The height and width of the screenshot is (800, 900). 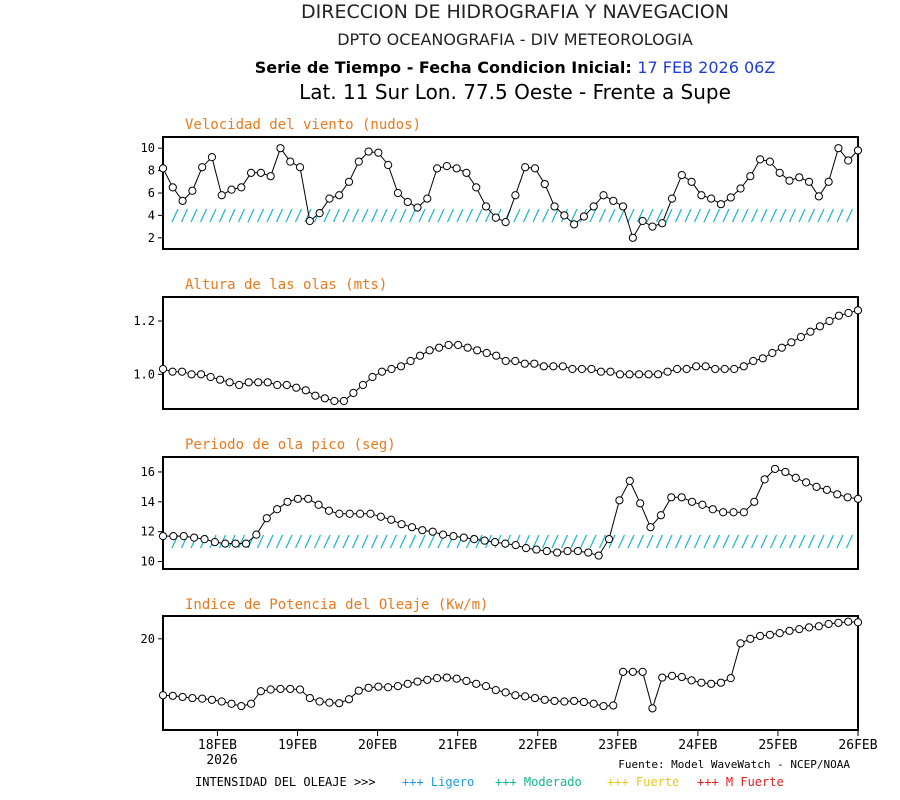 I want to click on x-tick-label: 24FEB, so click(x=697, y=745).